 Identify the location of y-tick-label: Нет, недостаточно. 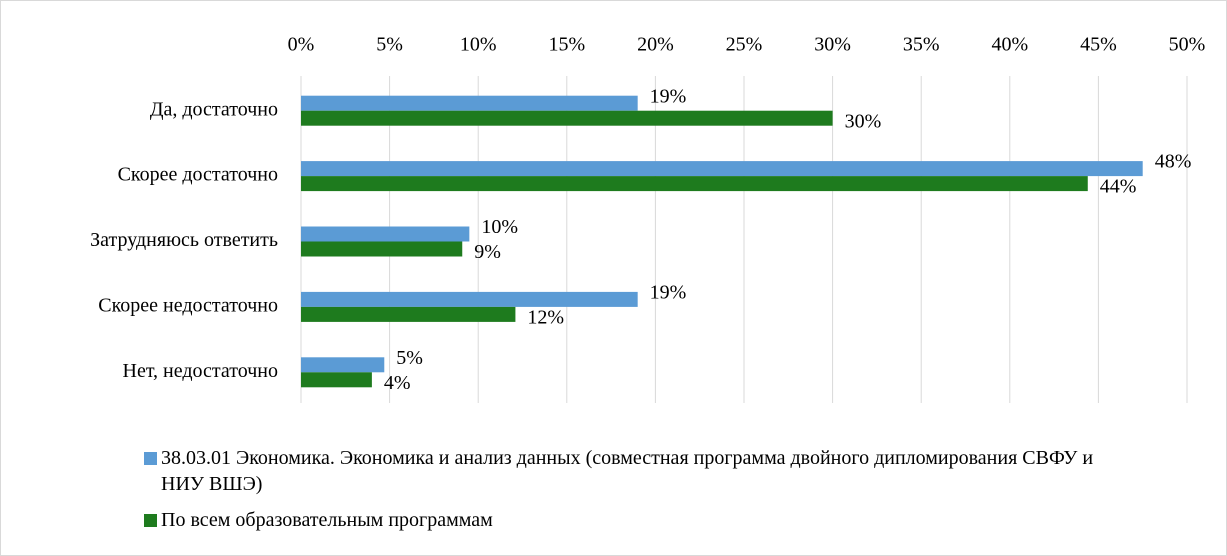
(201, 371).